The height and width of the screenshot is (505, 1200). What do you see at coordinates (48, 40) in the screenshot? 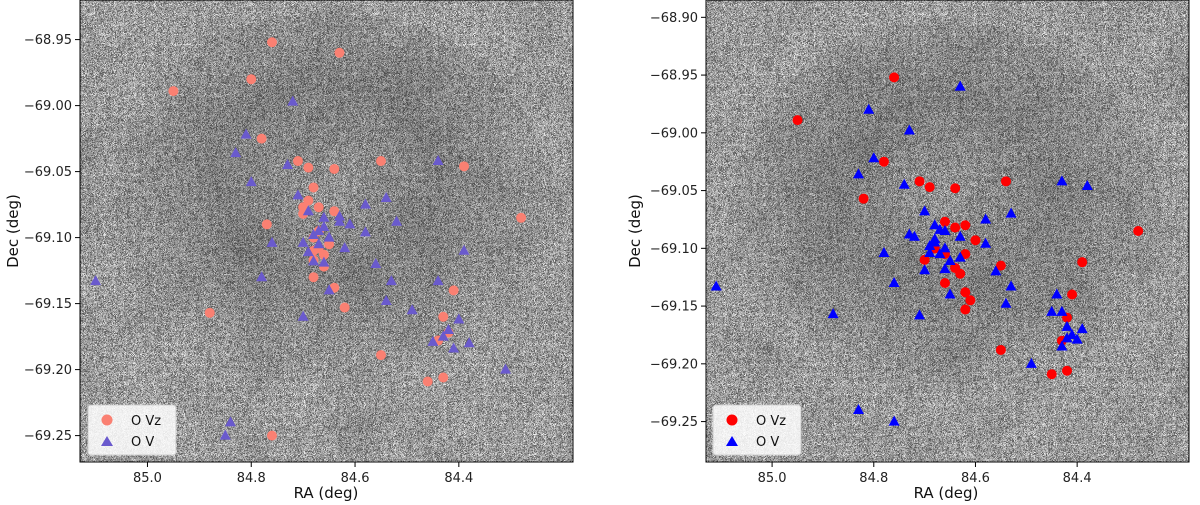
I see `left-y-tick-label: −68.95` at bounding box center [48, 40].